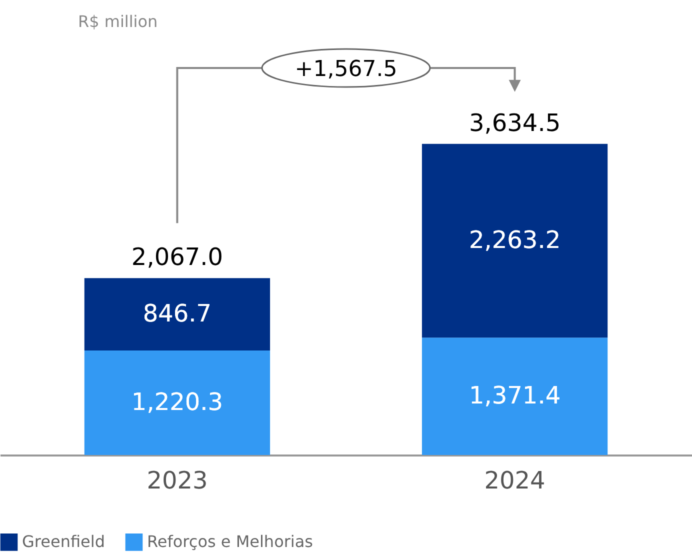  I want to click on data-label: 2,263.2, so click(514, 240).